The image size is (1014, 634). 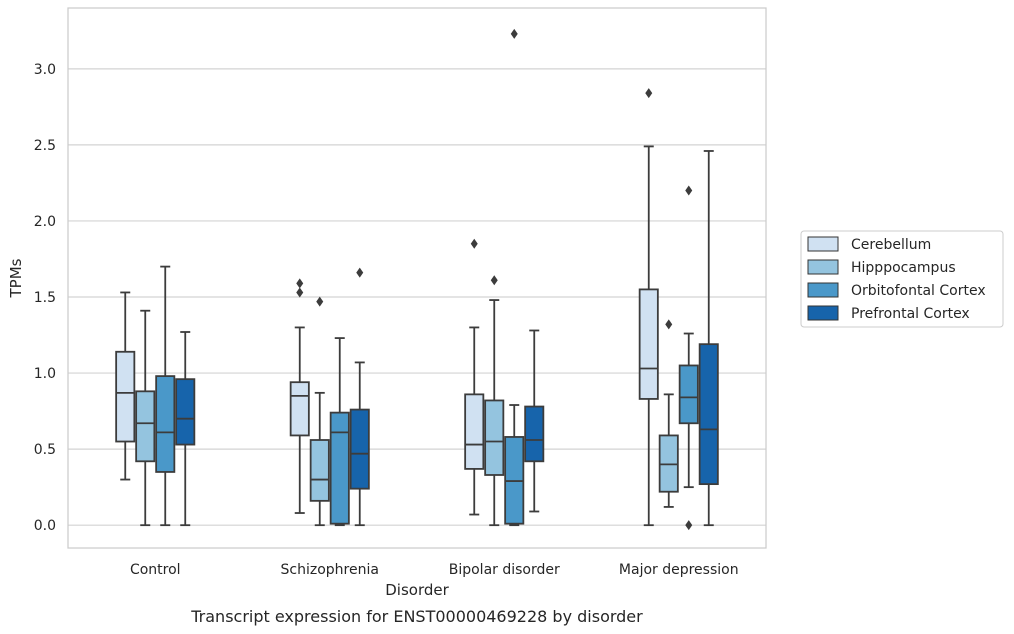 What do you see at coordinates (16, 278) in the screenshot?
I see `y-axis-title: TPMs` at bounding box center [16, 278].